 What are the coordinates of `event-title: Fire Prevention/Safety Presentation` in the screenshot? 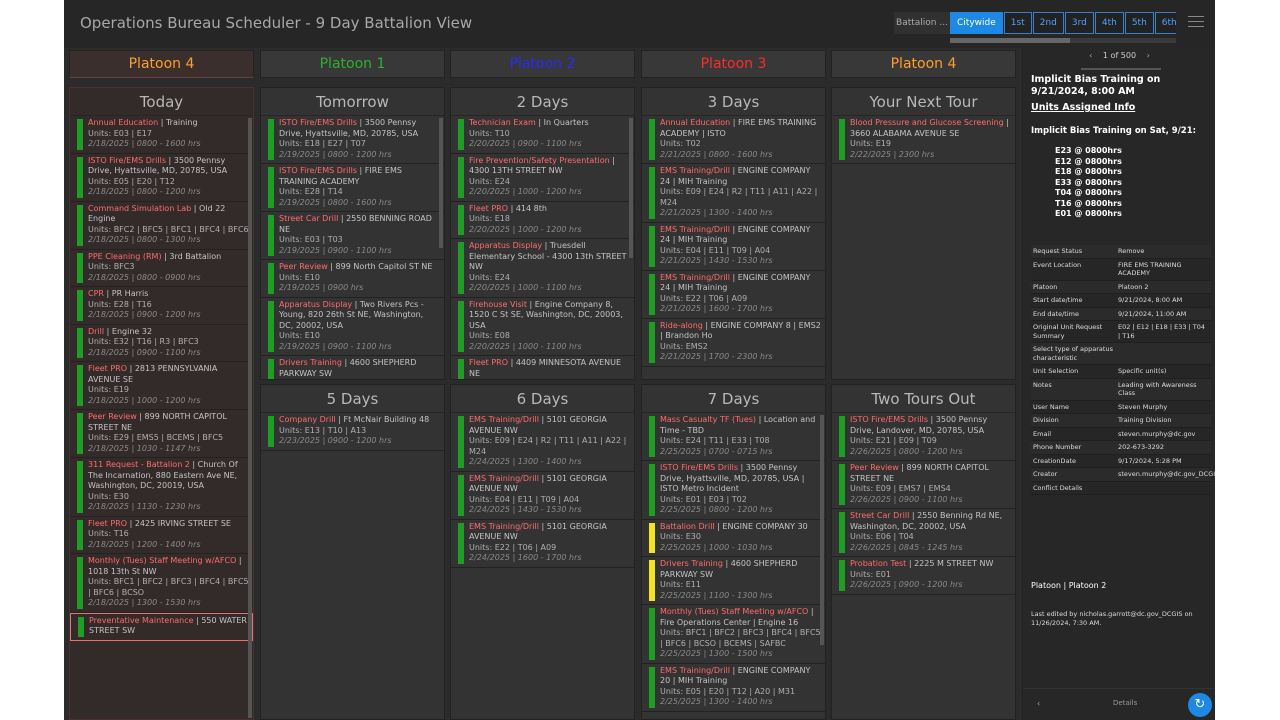 It's located at (539, 160).